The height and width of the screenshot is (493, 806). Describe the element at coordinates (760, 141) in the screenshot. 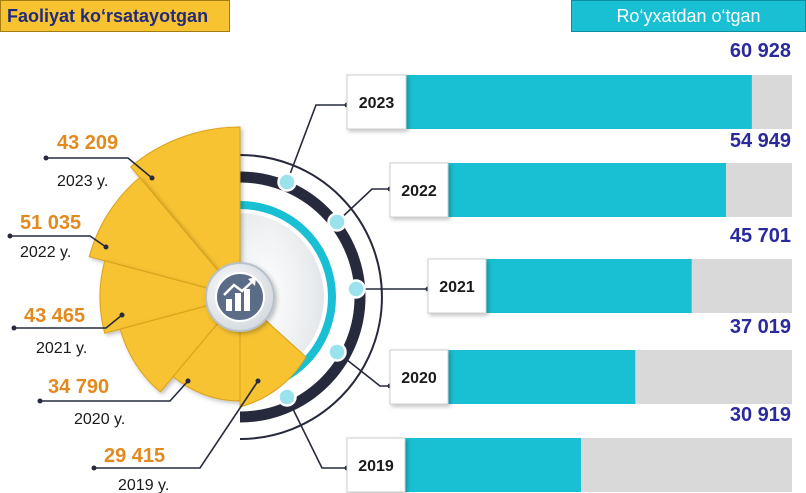

I see `bar-value-label: 54 949` at that location.